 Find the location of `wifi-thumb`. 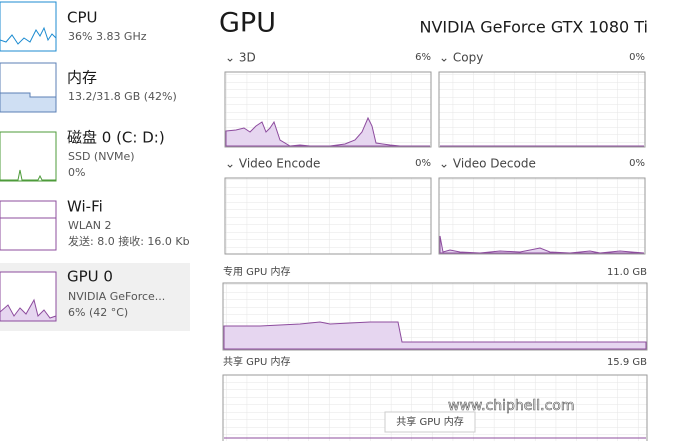

wifi-thumb is located at coordinates (28, 225).